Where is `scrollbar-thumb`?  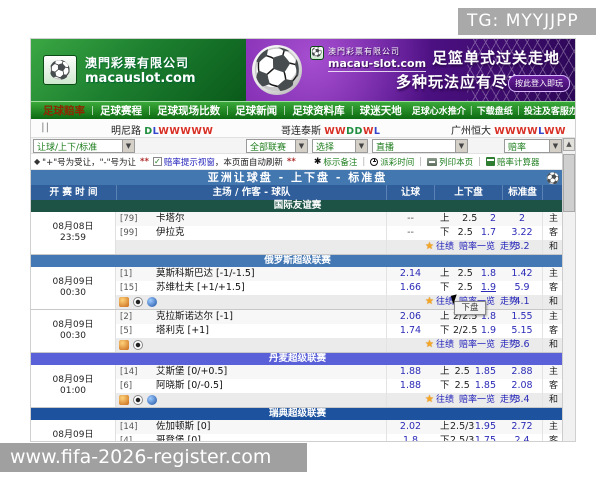 scrollbar-thumb is located at coordinates (569, 183).